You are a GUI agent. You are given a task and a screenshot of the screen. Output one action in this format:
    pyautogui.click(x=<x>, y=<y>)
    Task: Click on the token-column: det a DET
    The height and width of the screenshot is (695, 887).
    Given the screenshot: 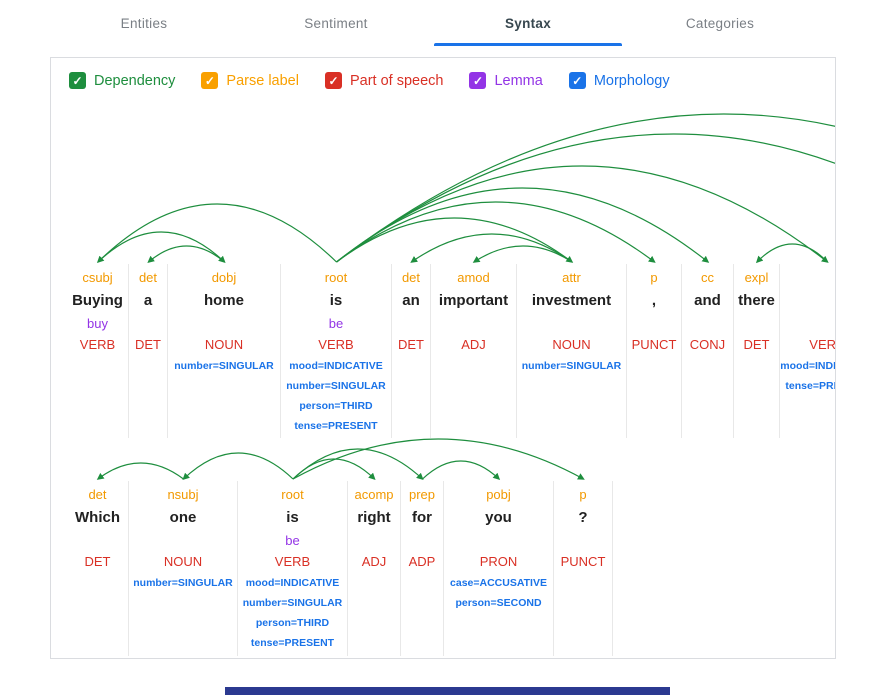 What is the action you would take?
    pyautogui.click(x=148, y=351)
    